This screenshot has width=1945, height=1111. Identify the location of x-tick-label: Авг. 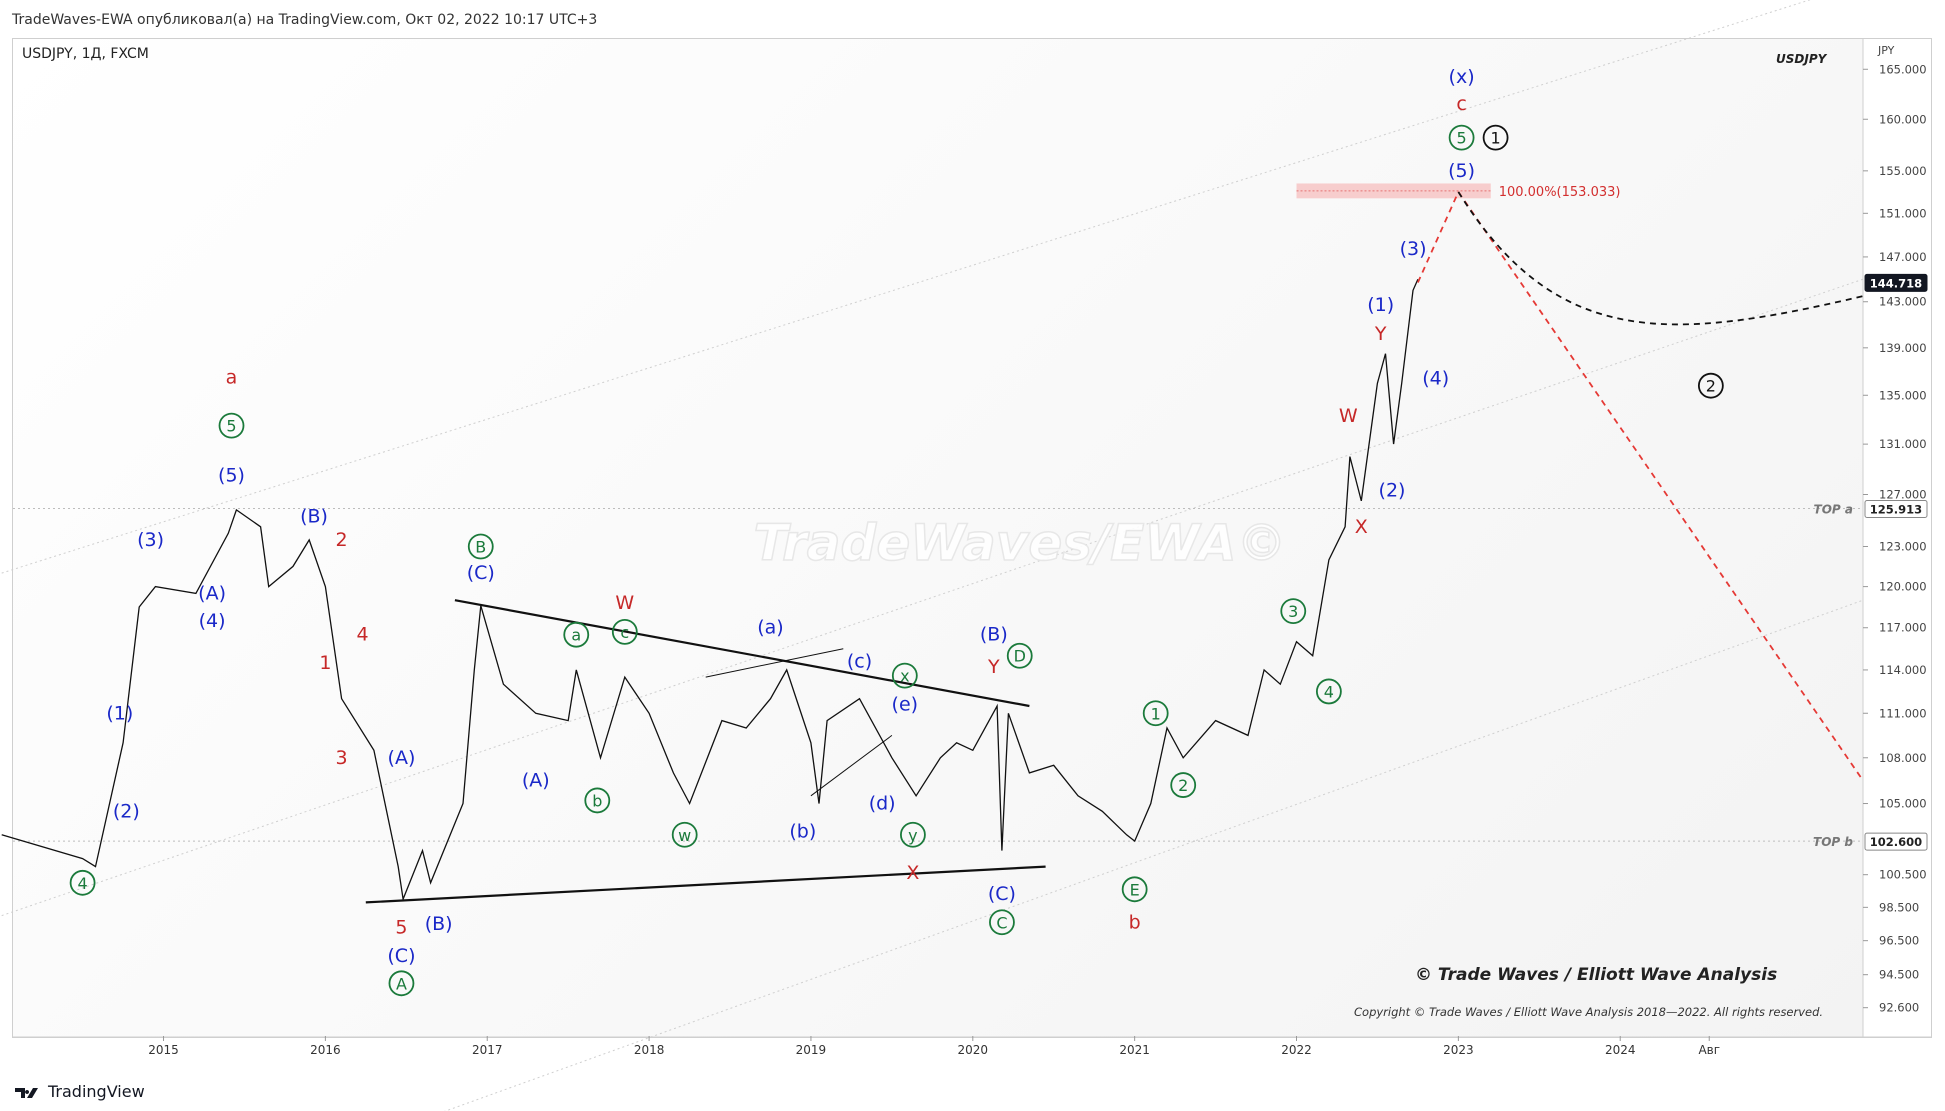
(1709, 1050).